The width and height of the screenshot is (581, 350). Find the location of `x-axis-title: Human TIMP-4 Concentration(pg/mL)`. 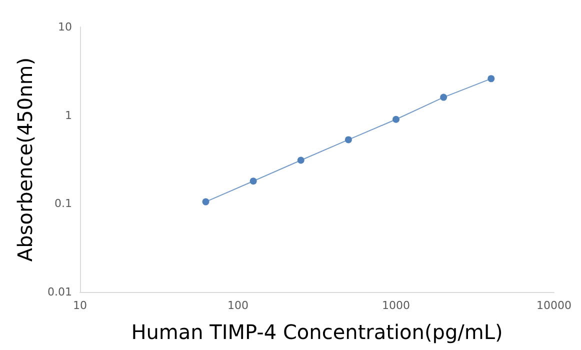

x-axis-title: Human TIMP-4 Concentration(pg/mL) is located at coordinates (317, 332).